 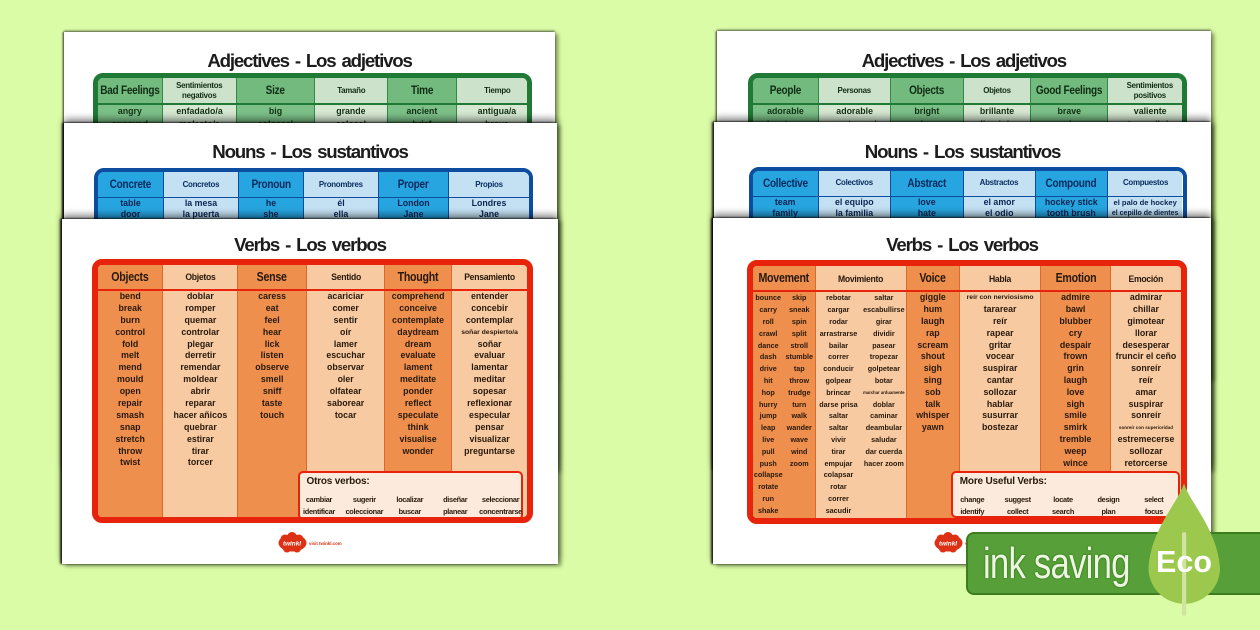 What do you see at coordinates (325, 543) in the screenshot?
I see `svg-text: visit twinkl.com` at bounding box center [325, 543].